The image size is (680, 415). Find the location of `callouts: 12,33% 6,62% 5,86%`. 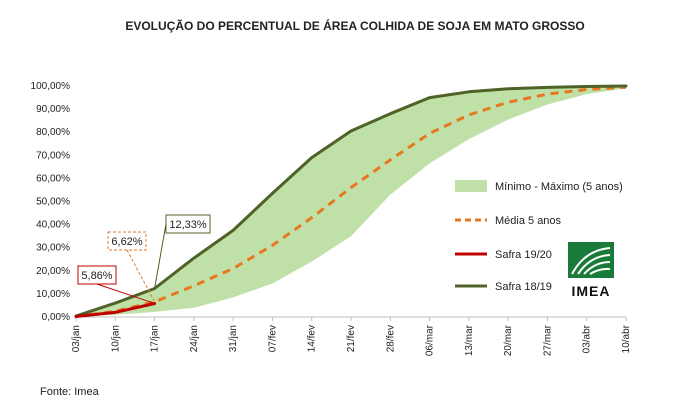

callouts: 12,33% 6,62% 5,86% is located at coordinates (144, 259).